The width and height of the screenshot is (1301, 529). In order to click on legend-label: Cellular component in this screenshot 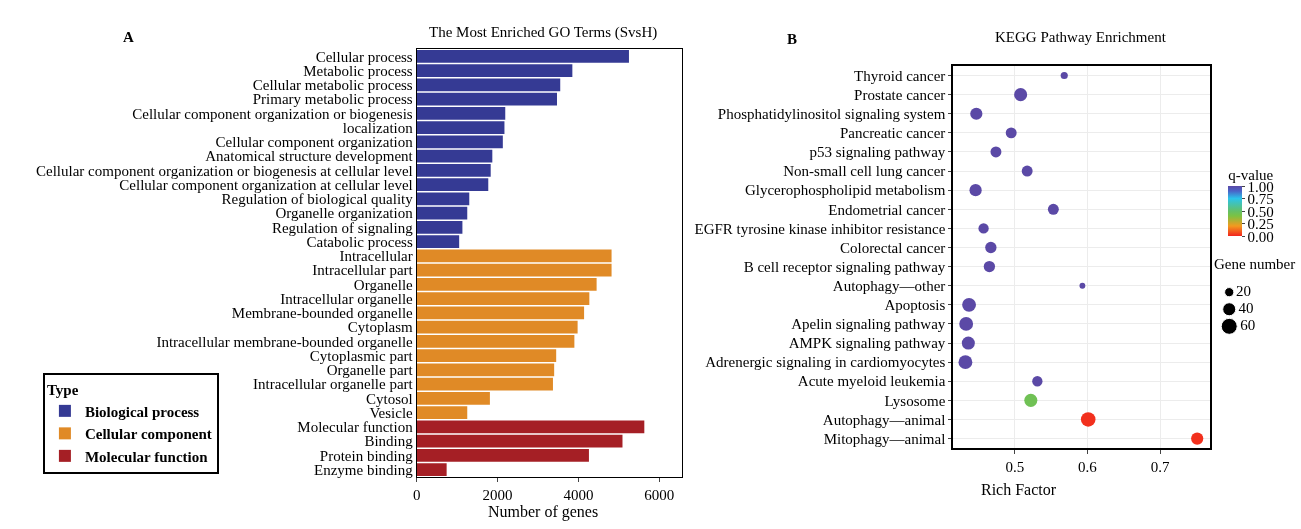, I will do `click(148, 434)`.